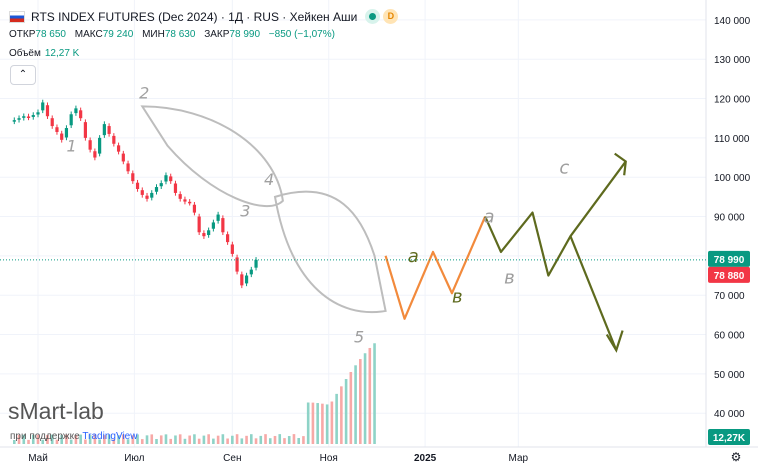 Image resolution: width=758 pixels, height=469 pixels. I want to click on wave-label: 3, so click(245, 211).